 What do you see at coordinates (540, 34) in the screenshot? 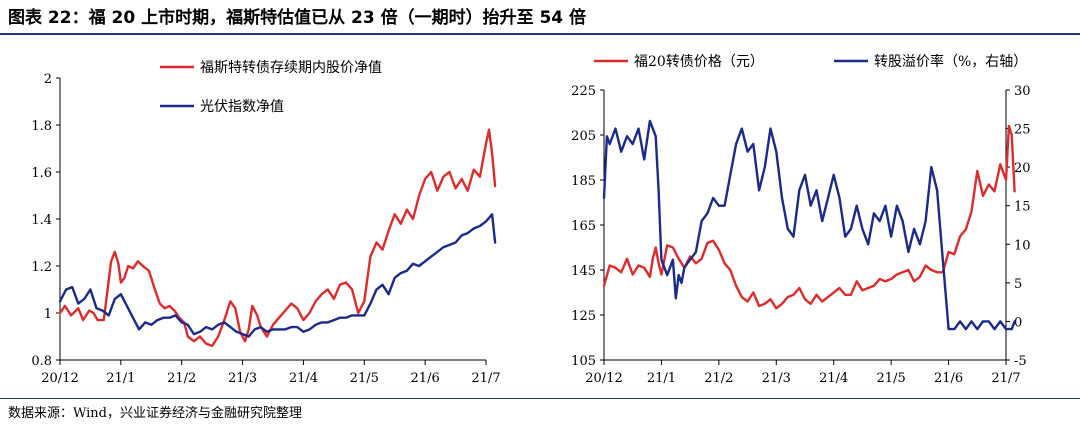
I see `title-rule` at bounding box center [540, 34].